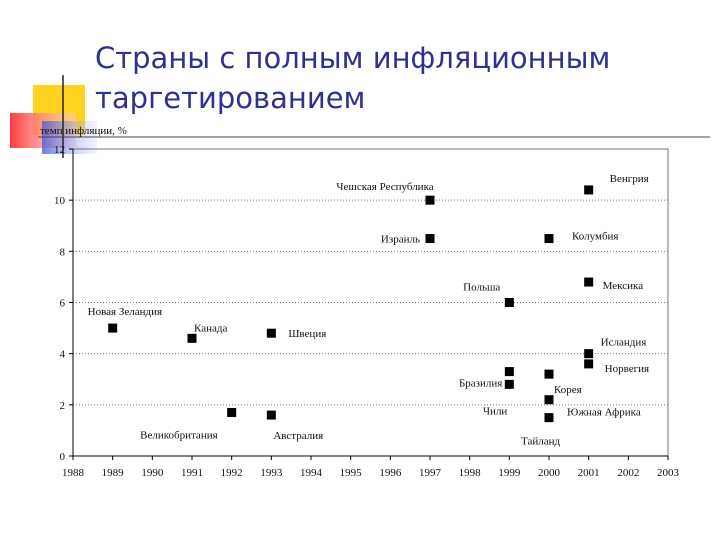 The width and height of the screenshot is (720, 540). I want to click on point-label: Колумбия, so click(595, 237).